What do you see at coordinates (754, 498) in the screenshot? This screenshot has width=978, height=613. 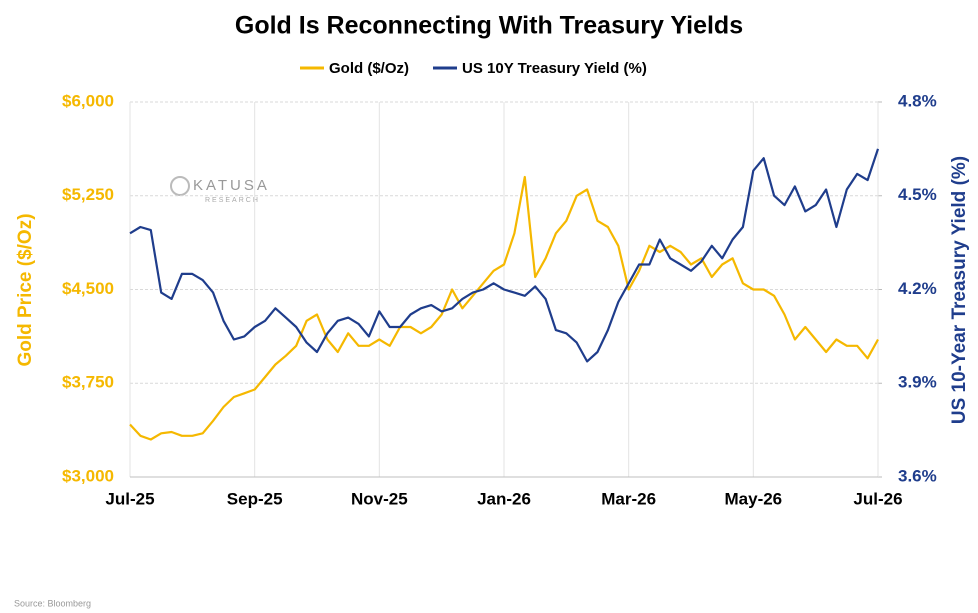 I see `x-tick-label: May-26` at bounding box center [754, 498].